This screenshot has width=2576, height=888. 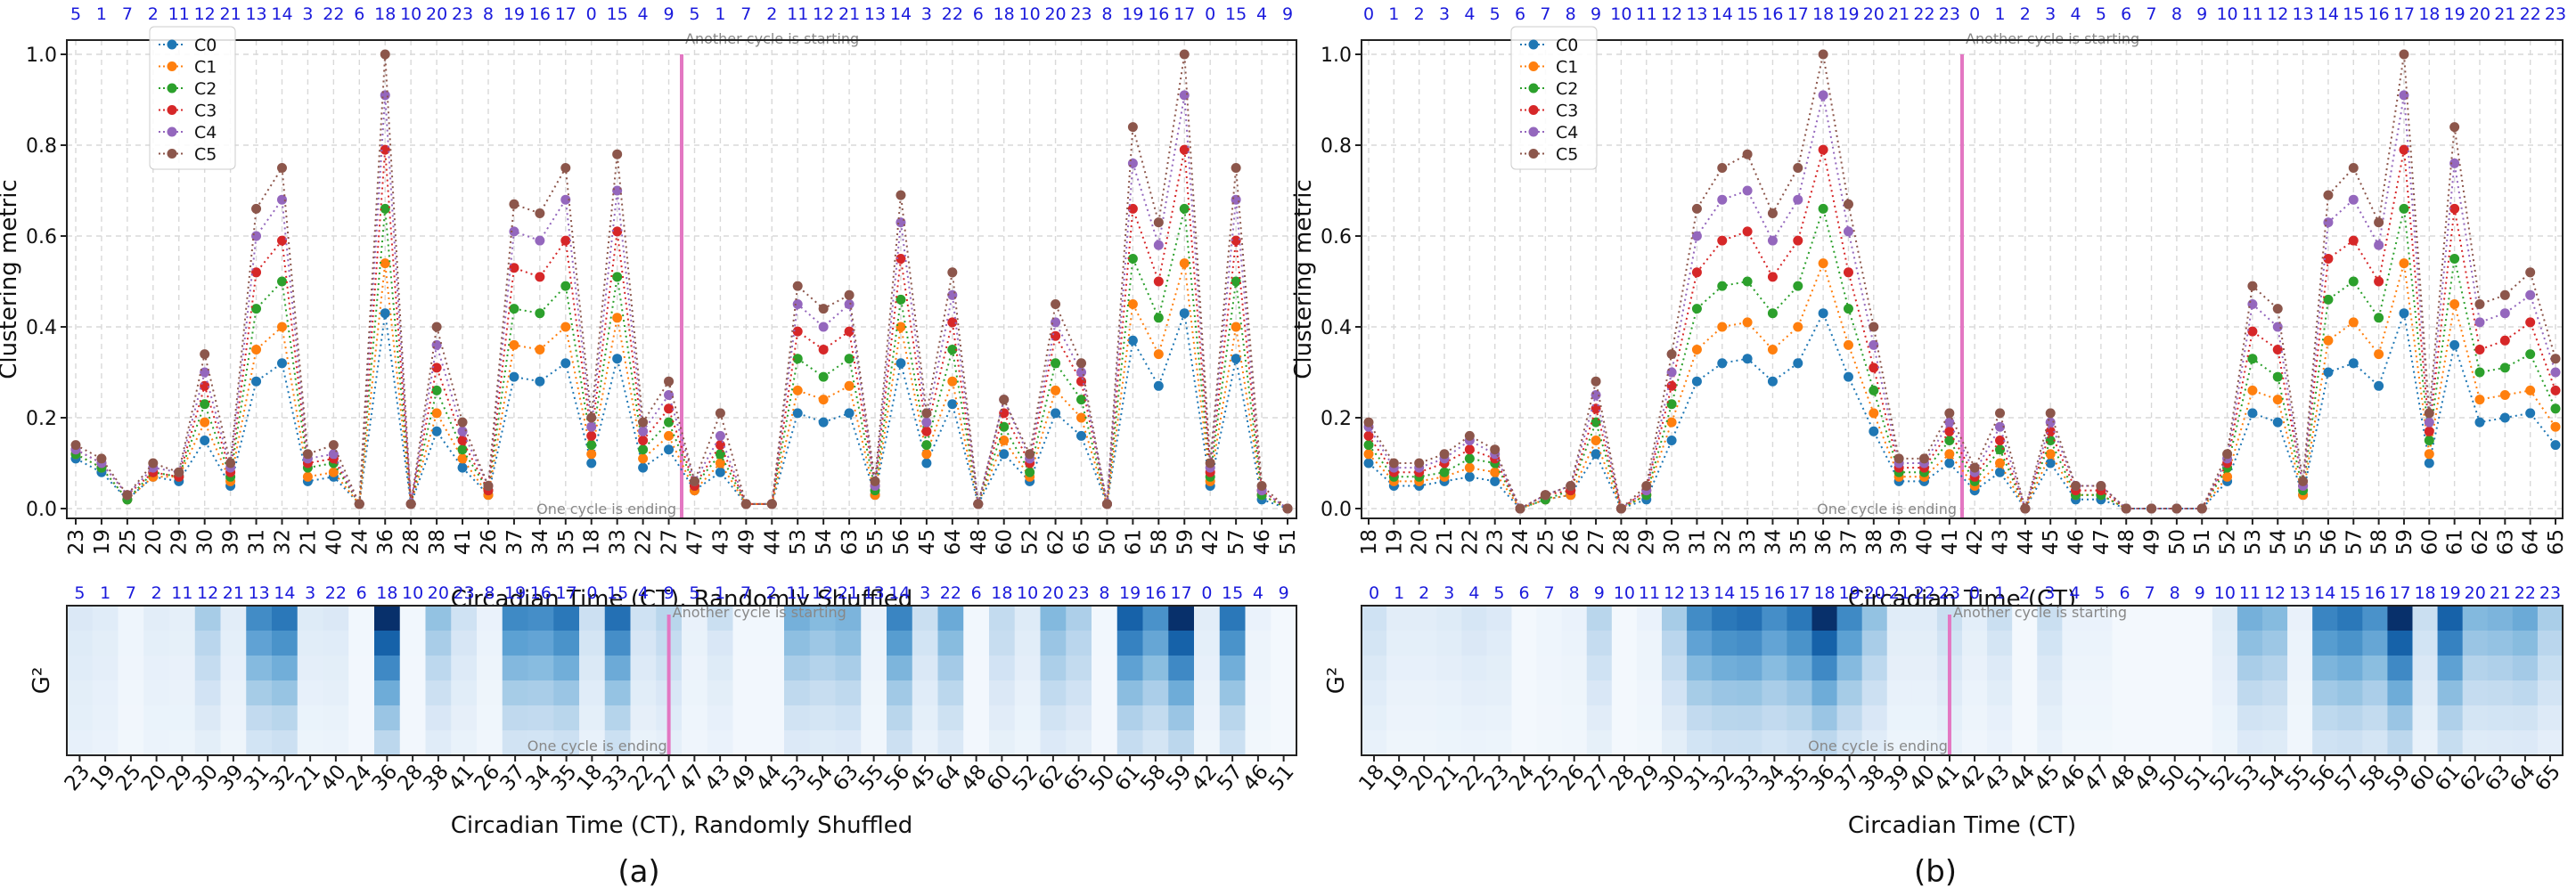 I want to click on x-tick-label: 38, so click(x=437, y=542).